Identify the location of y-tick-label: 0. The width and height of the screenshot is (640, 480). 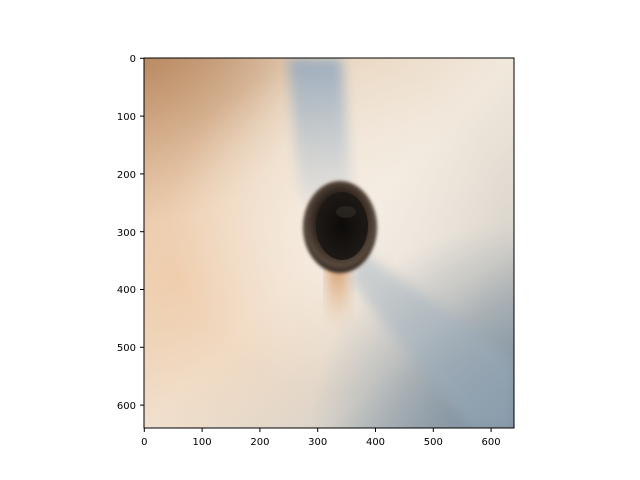
(133, 59).